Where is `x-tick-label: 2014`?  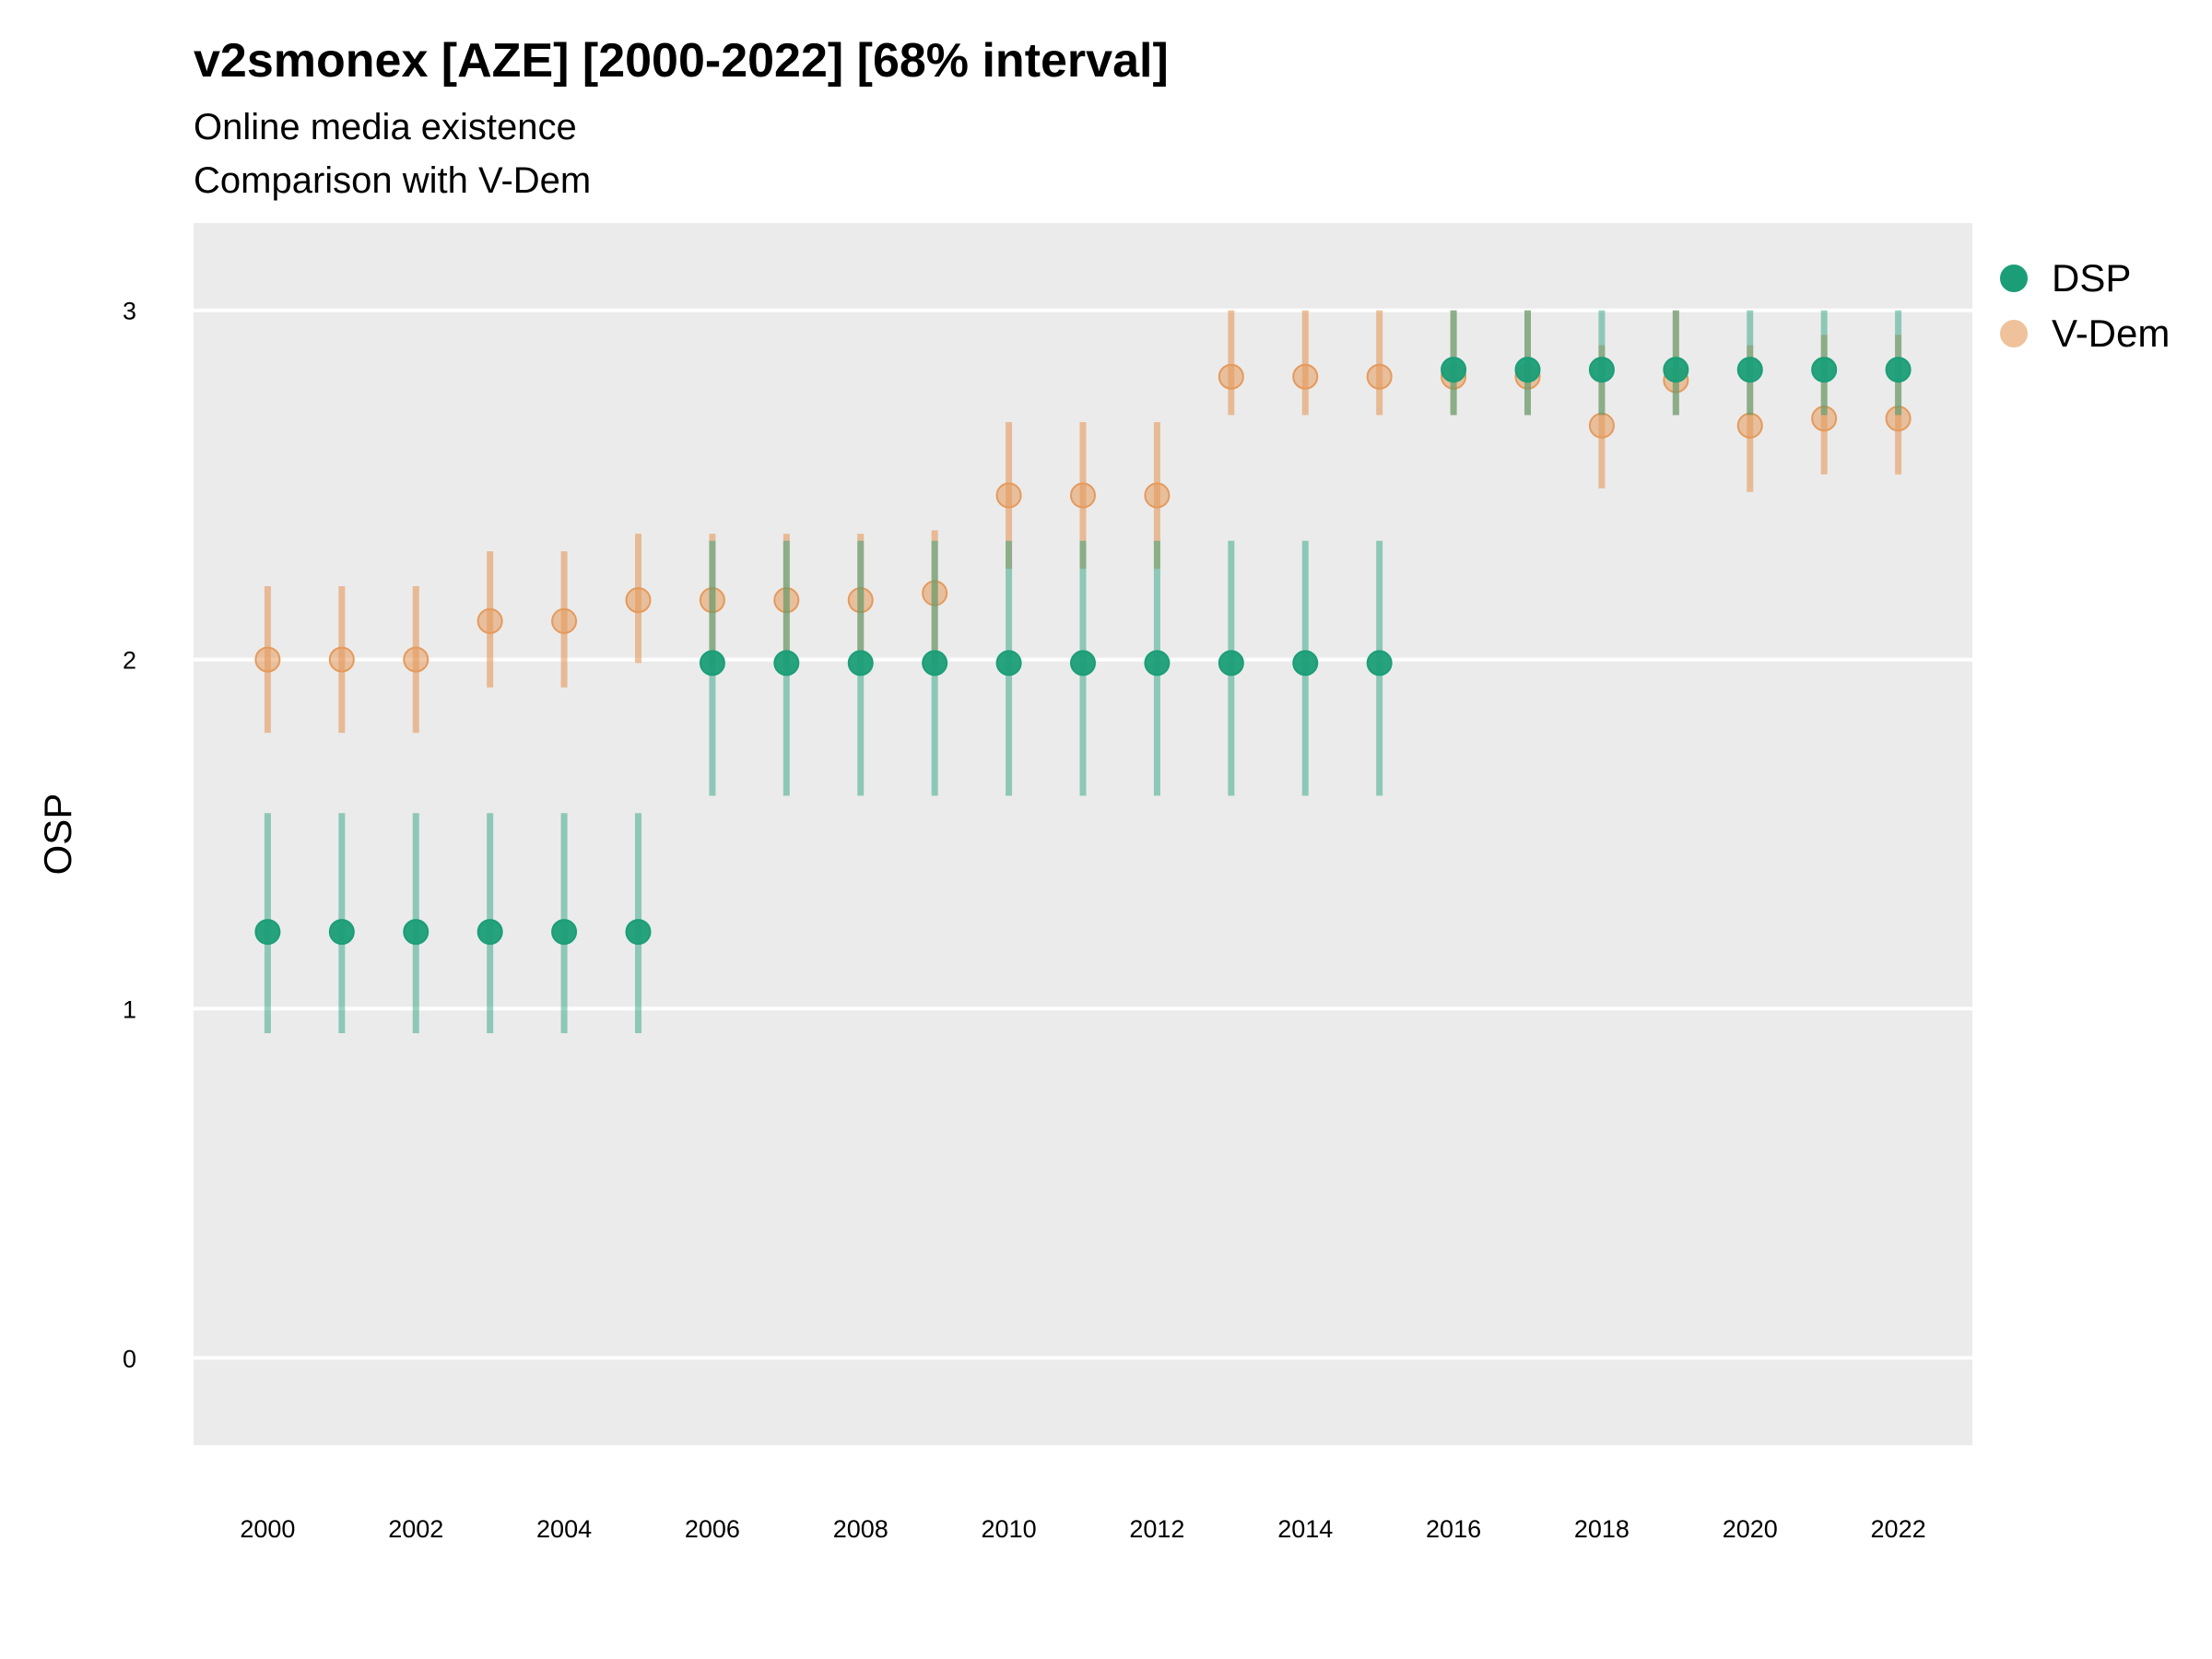 x-tick-label: 2014 is located at coordinates (1305, 1529).